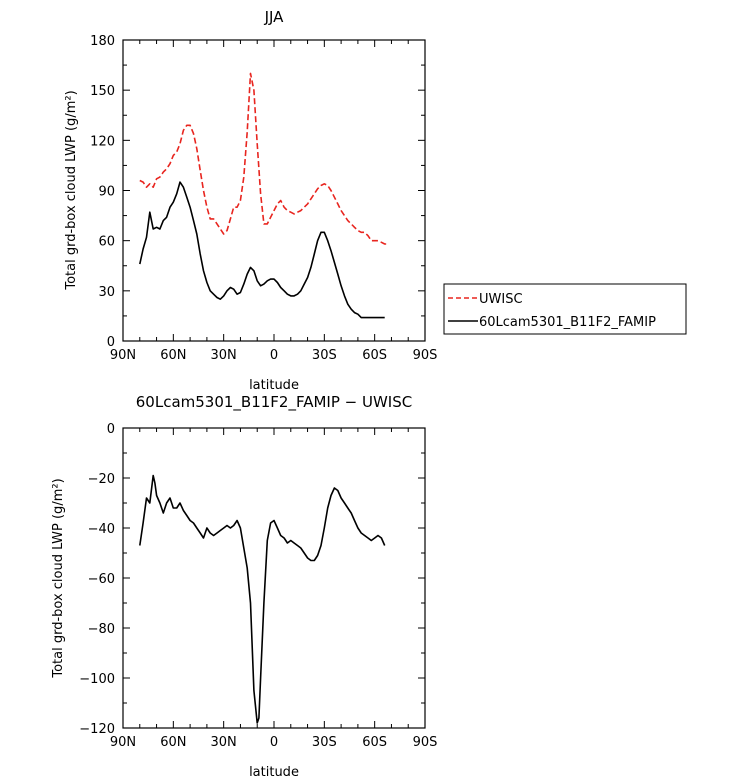 This screenshot has width=733, height=784. Describe the element at coordinates (101, 579) in the screenshot. I see `y-tick-label: −60` at that location.